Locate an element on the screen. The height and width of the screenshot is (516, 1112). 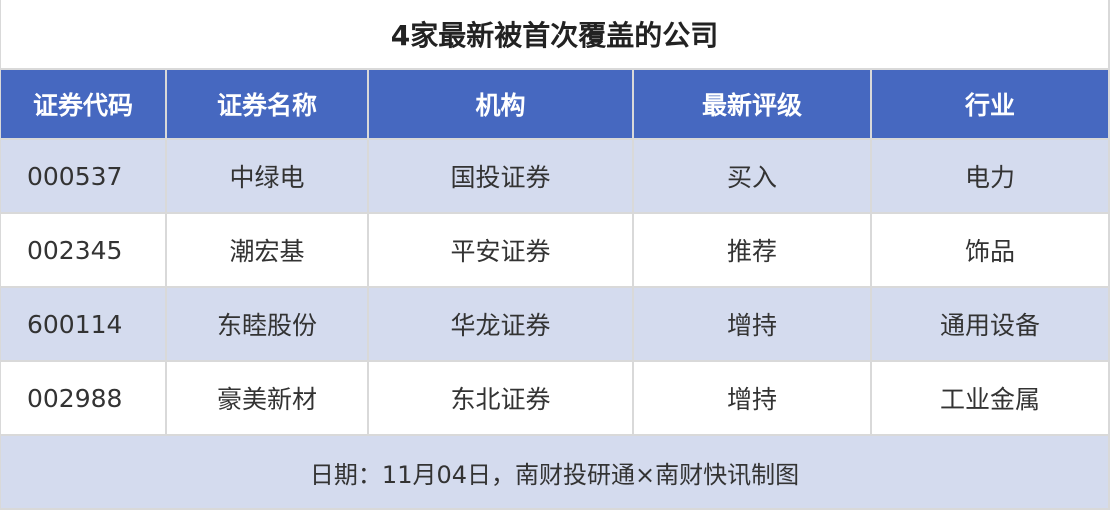
table-title: 4家最新被首次覆盖的公司 is located at coordinates (555, 35).